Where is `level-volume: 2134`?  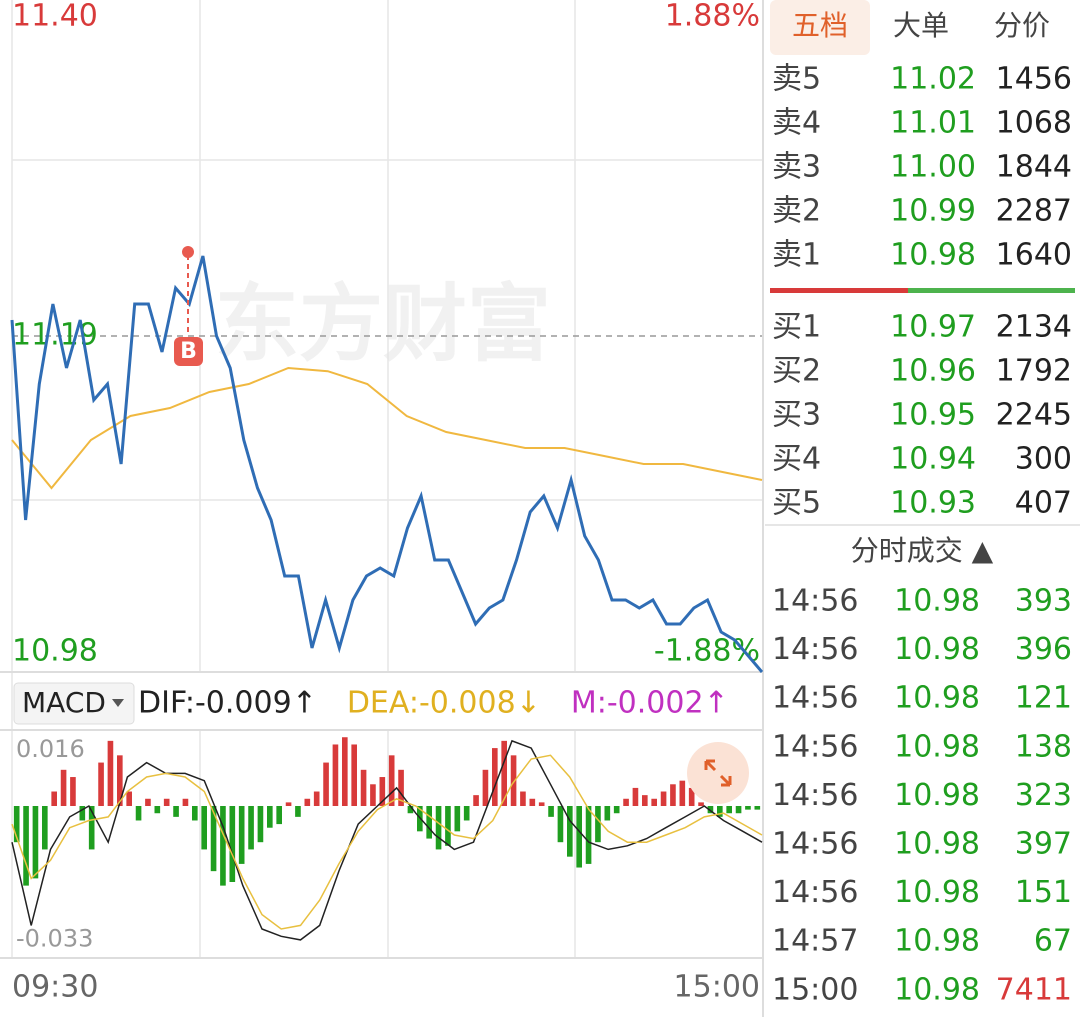
level-volume: 2134 is located at coordinates (1034, 327).